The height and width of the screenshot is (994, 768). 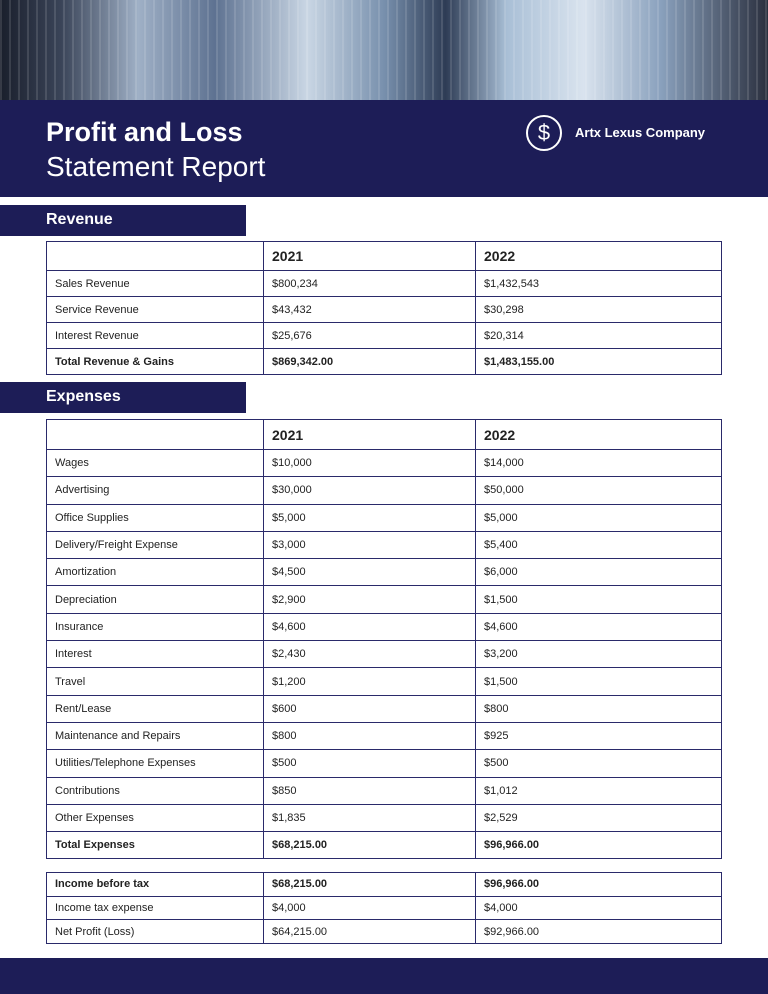 What do you see at coordinates (369, 572) in the screenshot?
I see `row-value: $4,500` at bounding box center [369, 572].